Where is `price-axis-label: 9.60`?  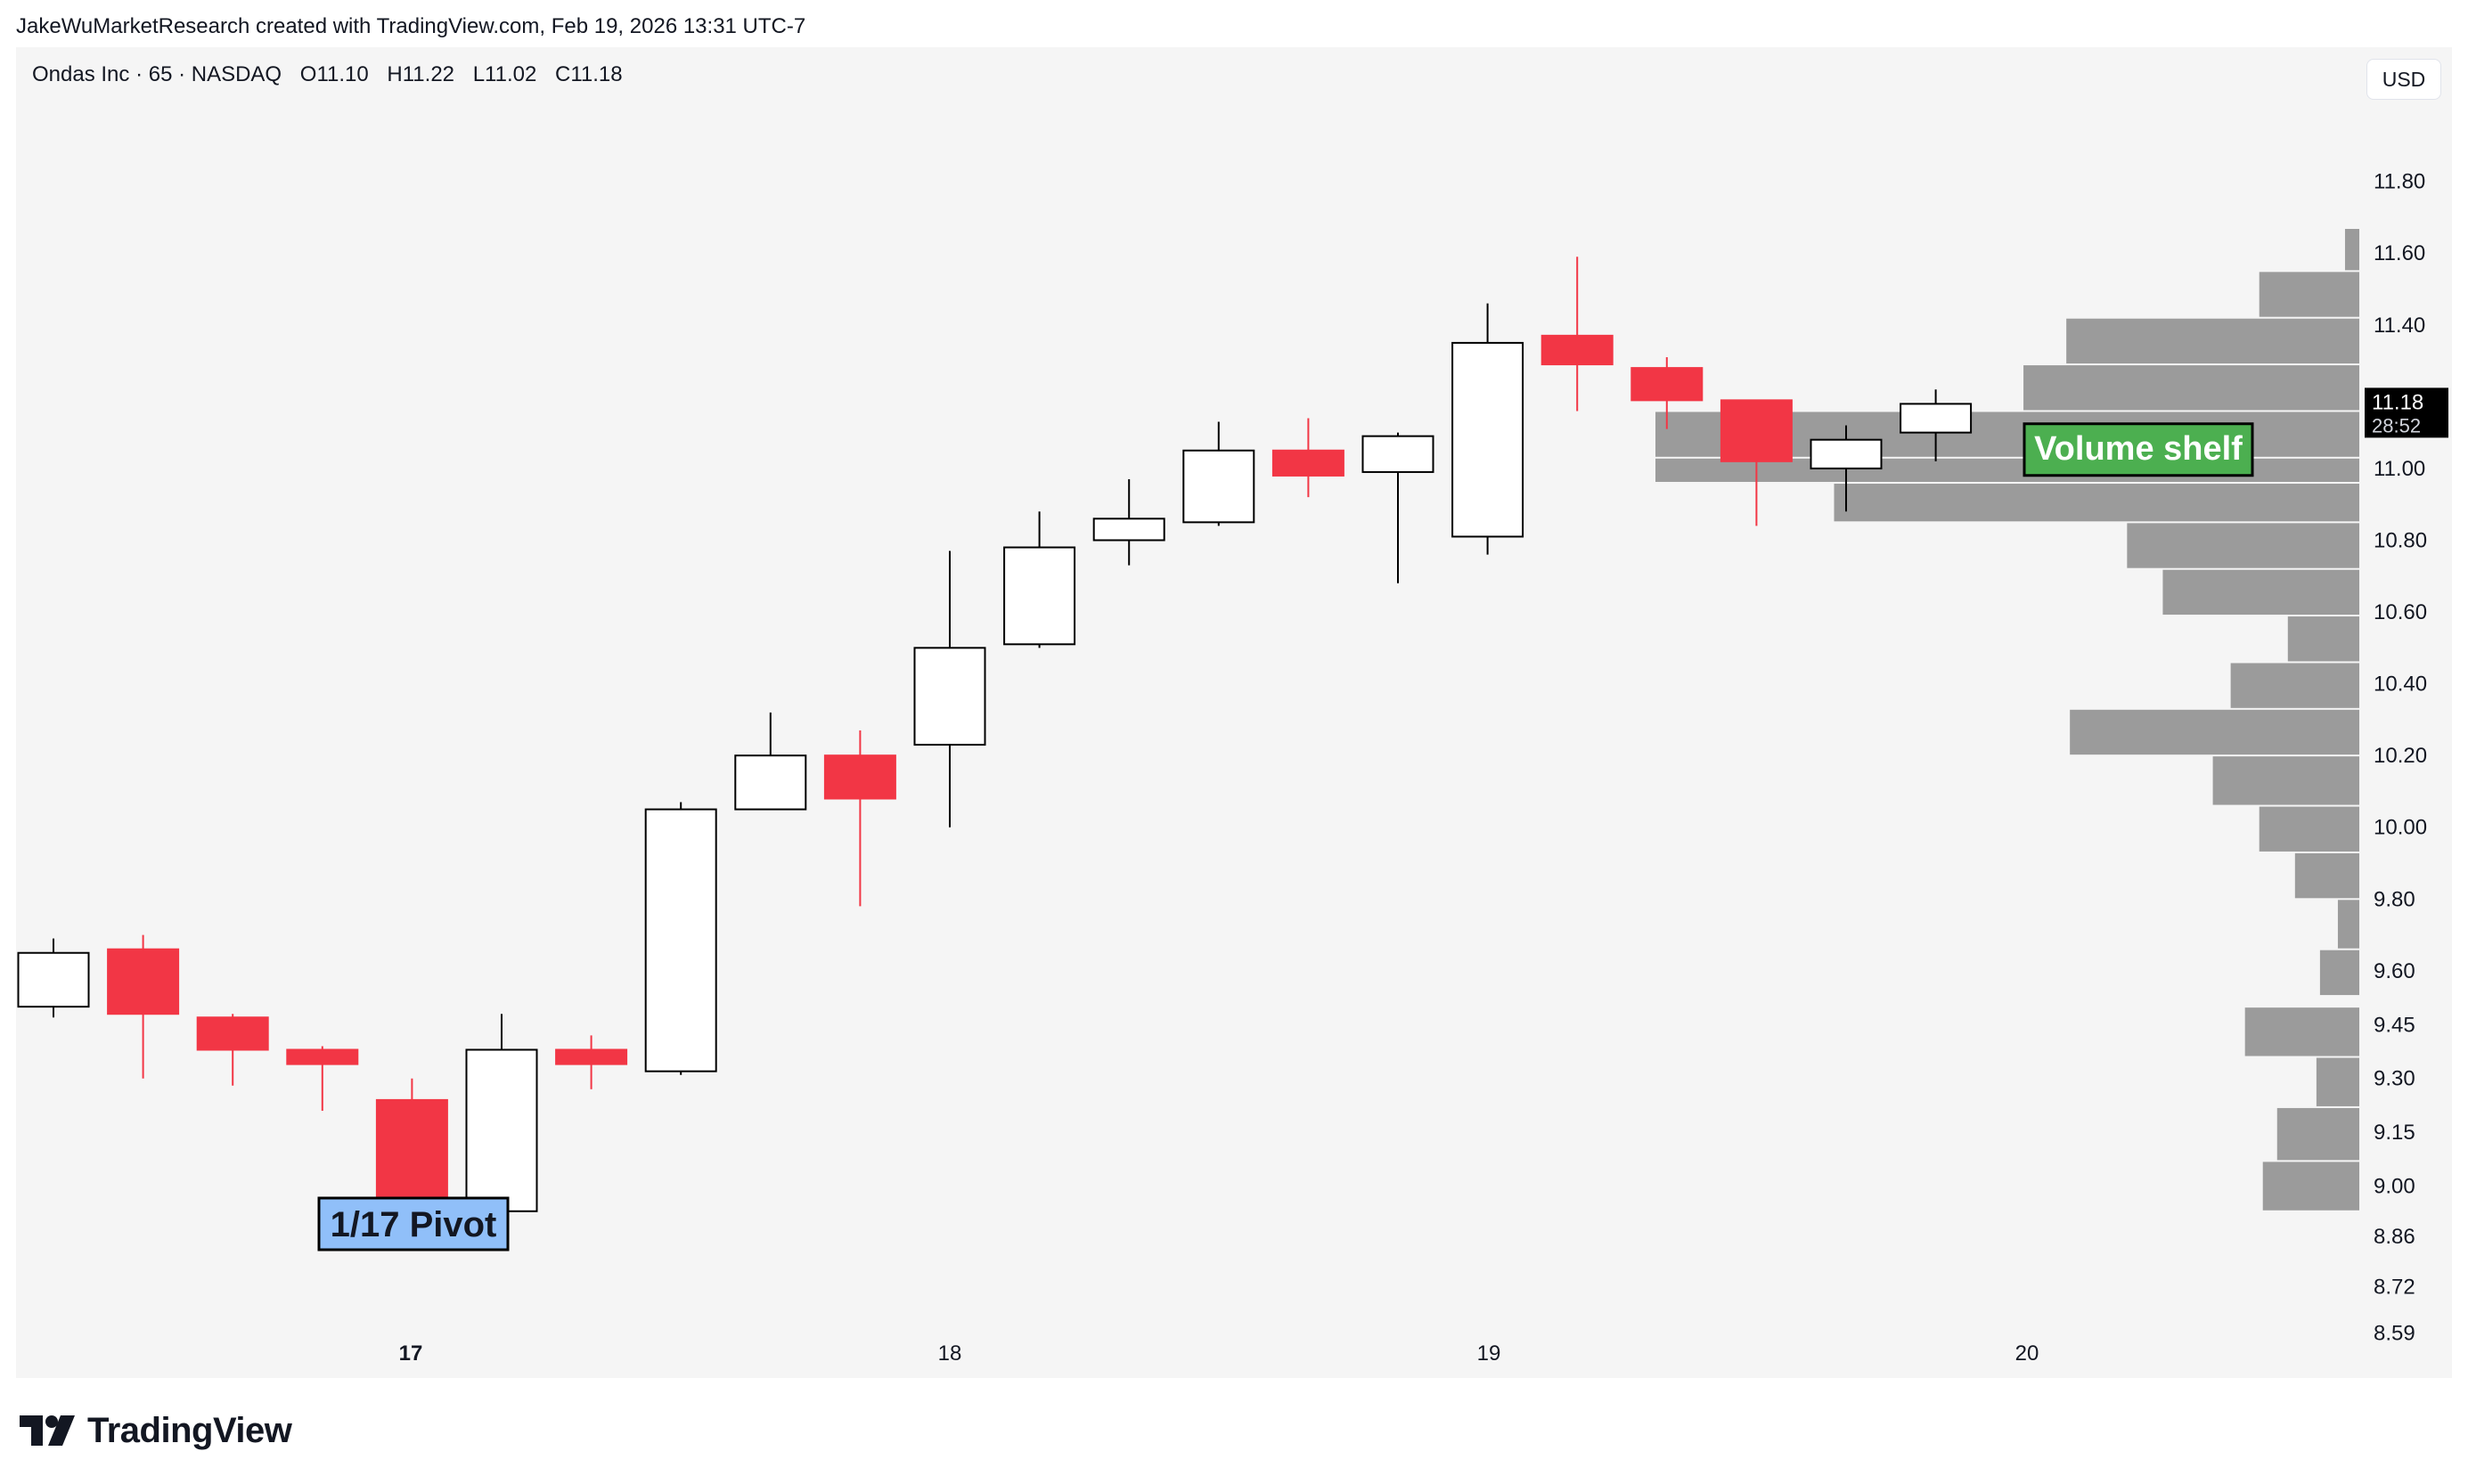 price-axis-label: 9.60 is located at coordinates (2394, 971).